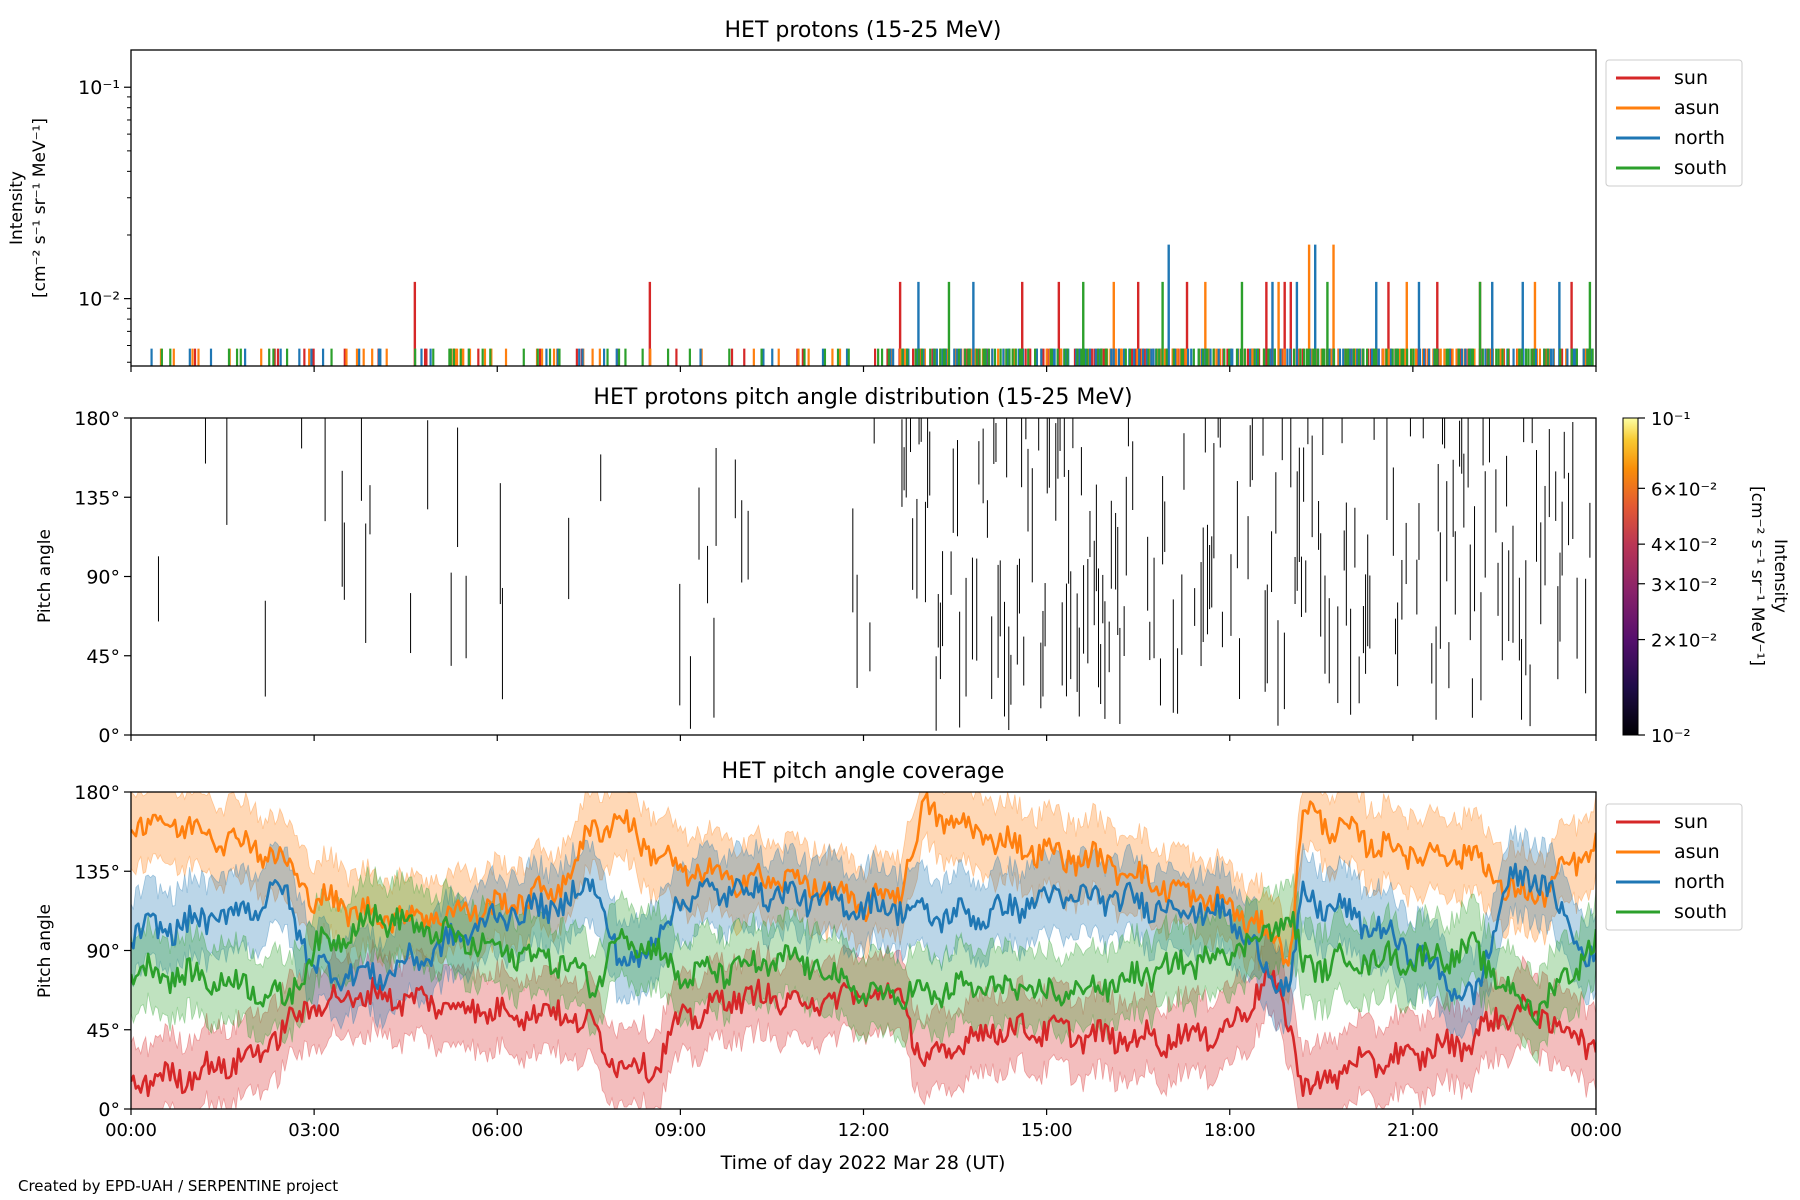 This screenshot has width=1800, height=1200. Describe the element at coordinates (99, 88) in the screenshot. I see `y-tick-label: 10⁻¹` at that location.